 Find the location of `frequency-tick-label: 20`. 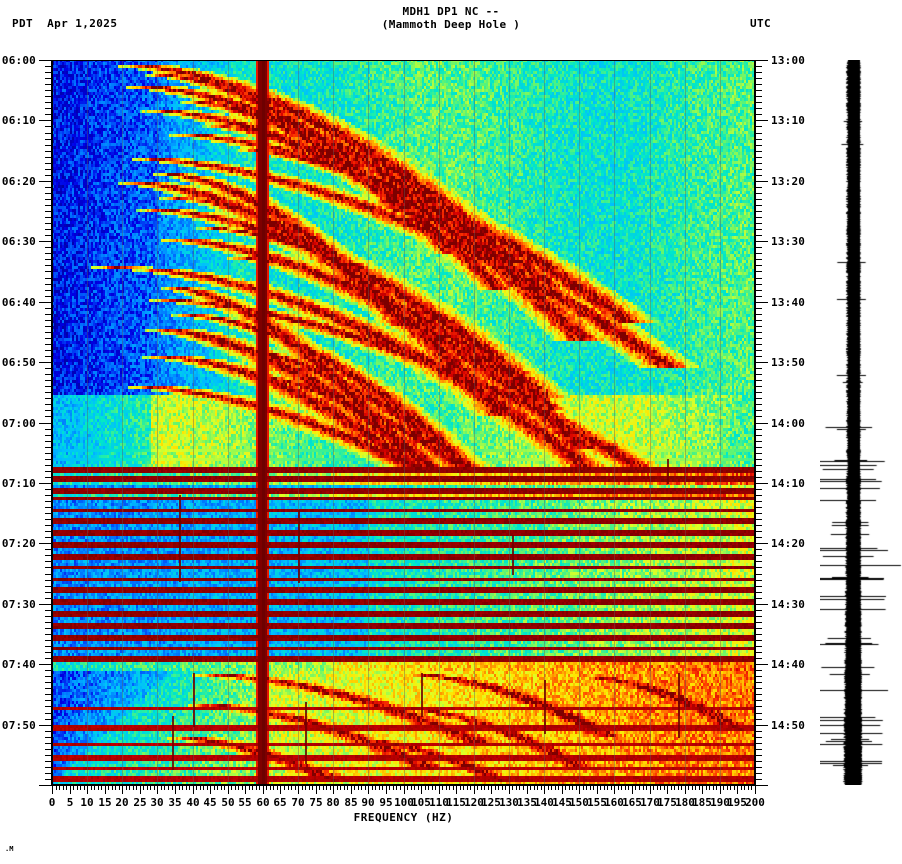

frequency-tick-label: 20 is located at coordinates (122, 802).